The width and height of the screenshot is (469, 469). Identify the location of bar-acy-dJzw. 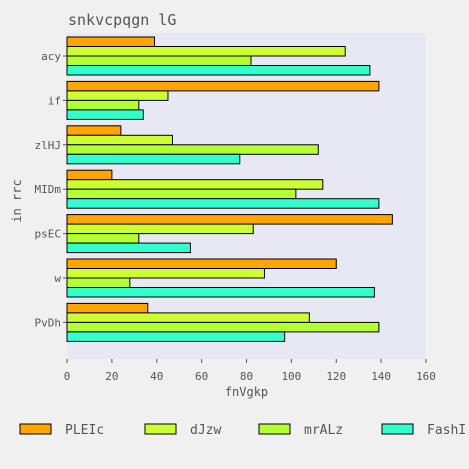
(206, 51).